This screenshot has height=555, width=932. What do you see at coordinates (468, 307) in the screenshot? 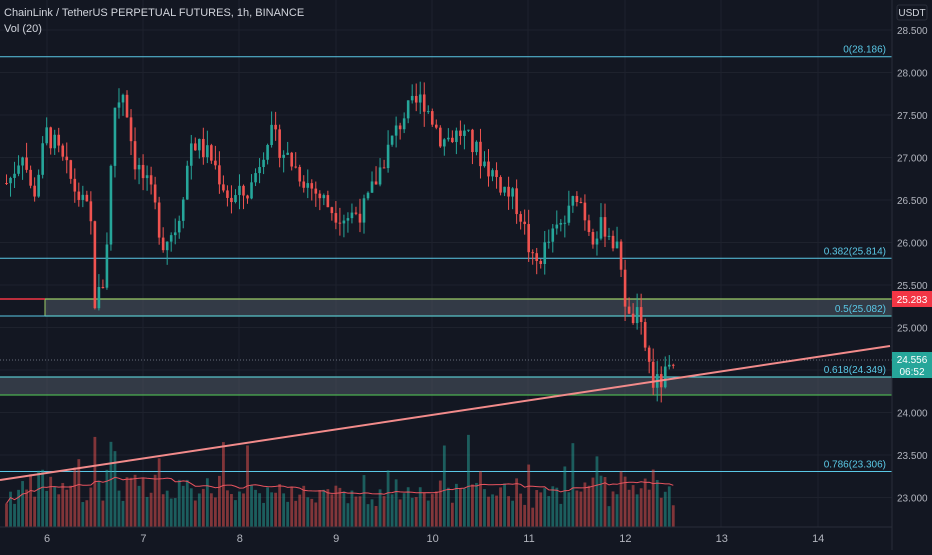
I see `fib-zone-upper` at bounding box center [468, 307].